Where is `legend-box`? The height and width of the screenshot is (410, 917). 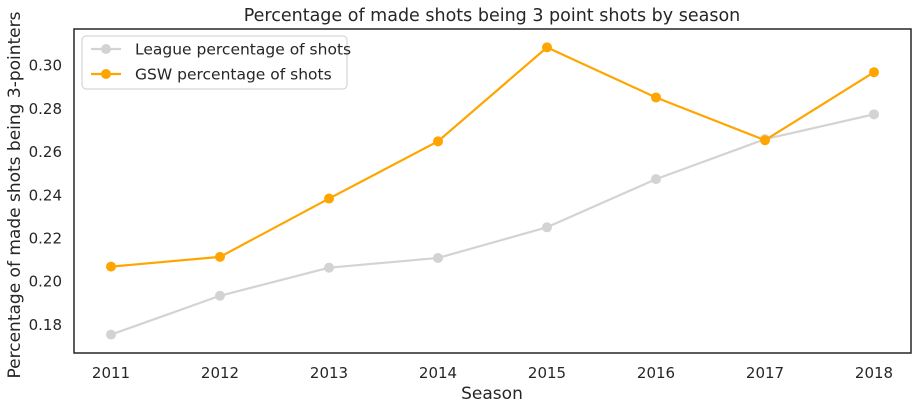 legend-box is located at coordinates (214, 62).